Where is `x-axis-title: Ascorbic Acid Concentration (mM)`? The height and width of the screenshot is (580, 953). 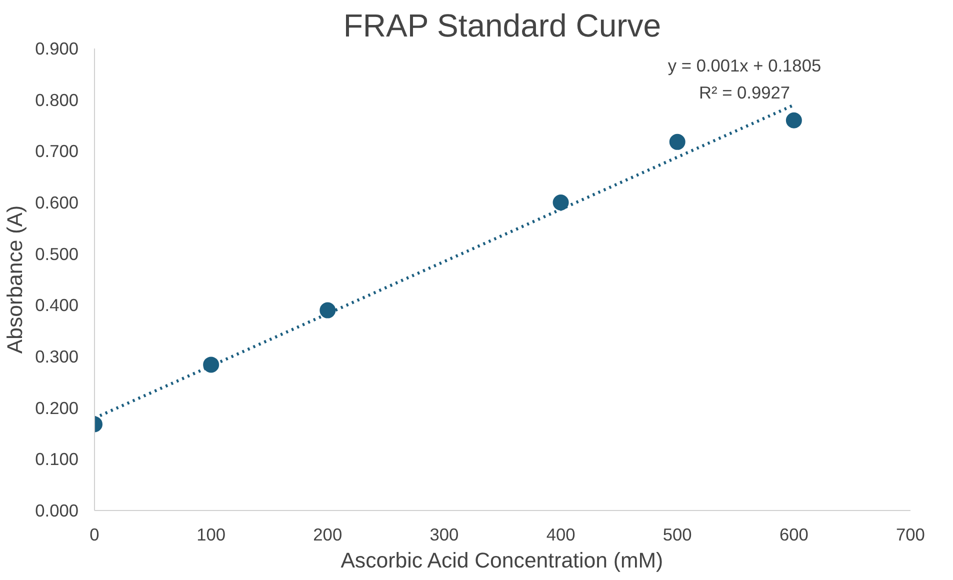 x-axis-title: Ascorbic Acid Concentration (mM) is located at coordinates (502, 560).